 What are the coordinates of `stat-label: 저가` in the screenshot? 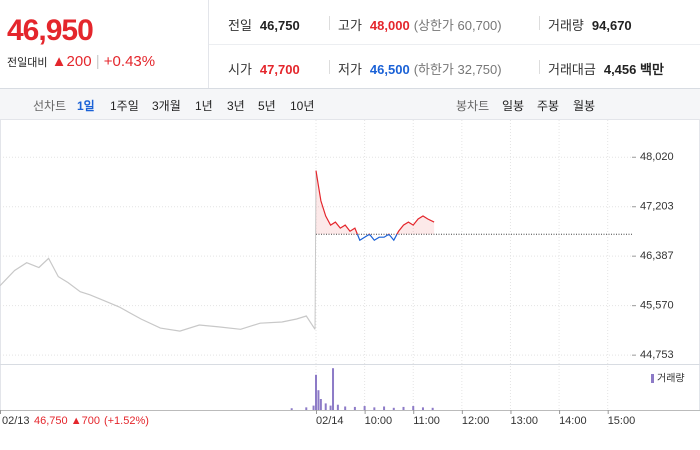 It's located at (350, 69).